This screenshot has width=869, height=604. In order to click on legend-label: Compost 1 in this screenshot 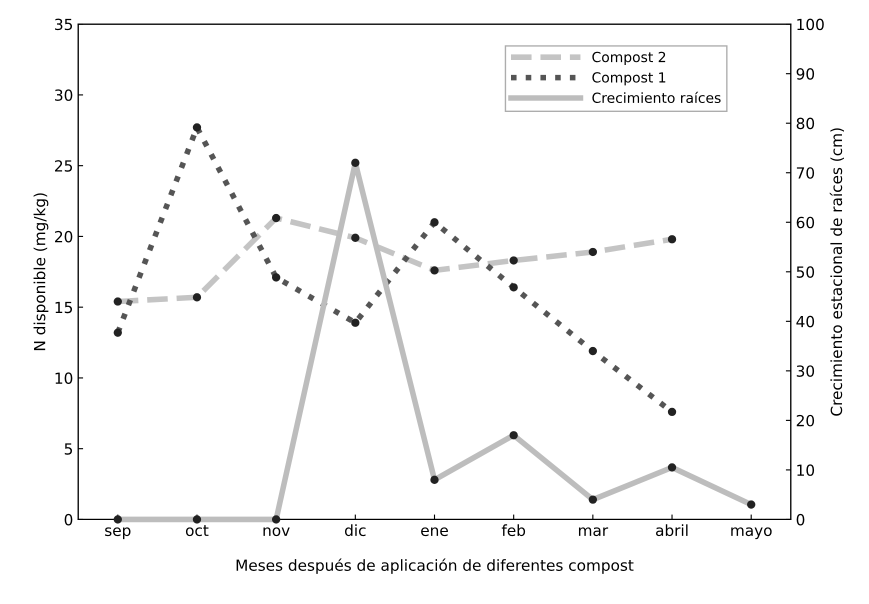, I will do `click(629, 79)`.